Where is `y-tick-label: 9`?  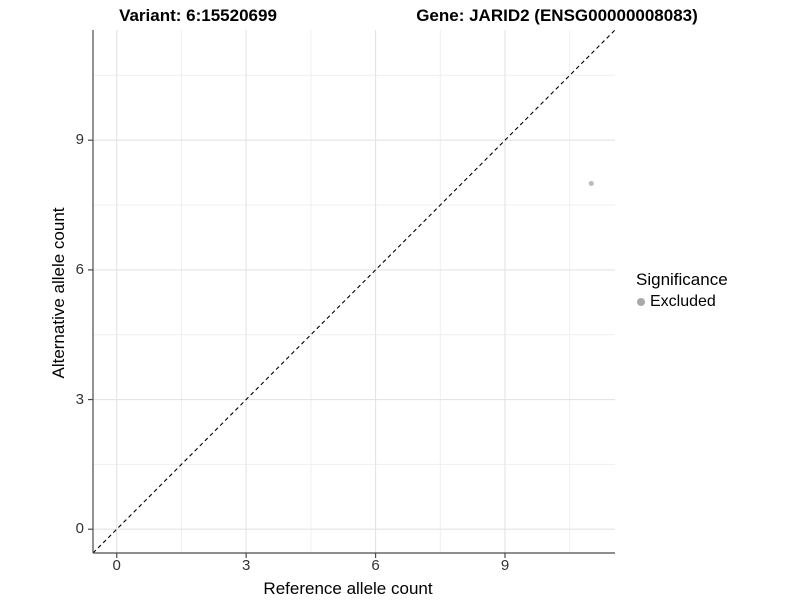
y-tick-label: 9 is located at coordinates (79, 140).